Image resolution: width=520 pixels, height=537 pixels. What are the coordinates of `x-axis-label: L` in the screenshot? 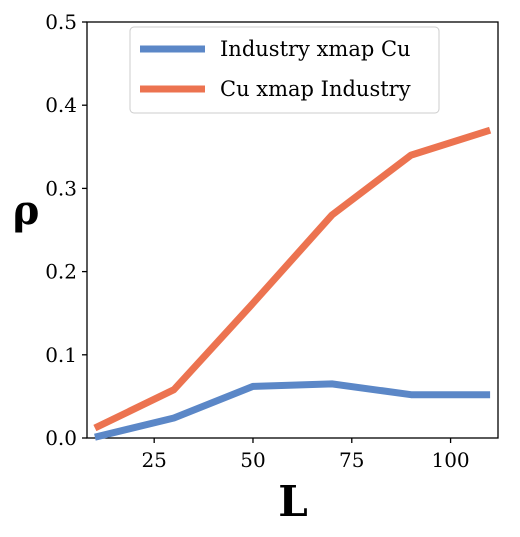 It's located at (293, 501).